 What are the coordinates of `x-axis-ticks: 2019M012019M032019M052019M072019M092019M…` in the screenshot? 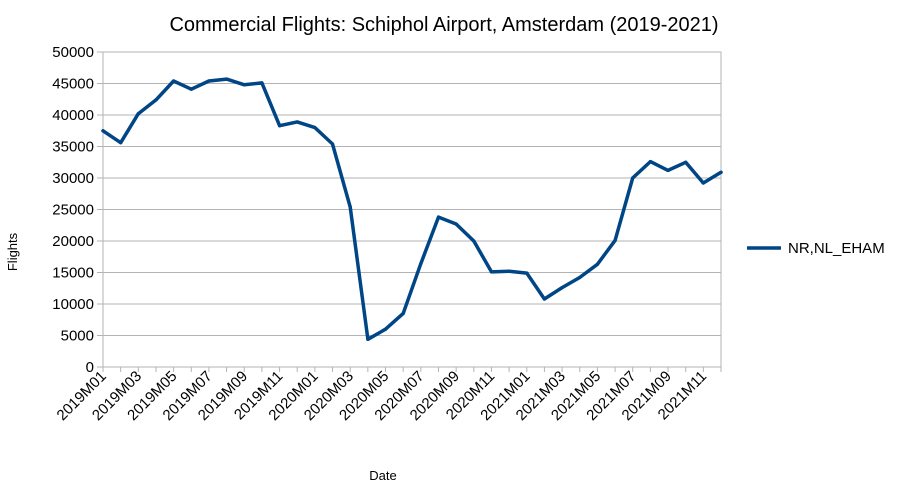 It's located at (388, 395).